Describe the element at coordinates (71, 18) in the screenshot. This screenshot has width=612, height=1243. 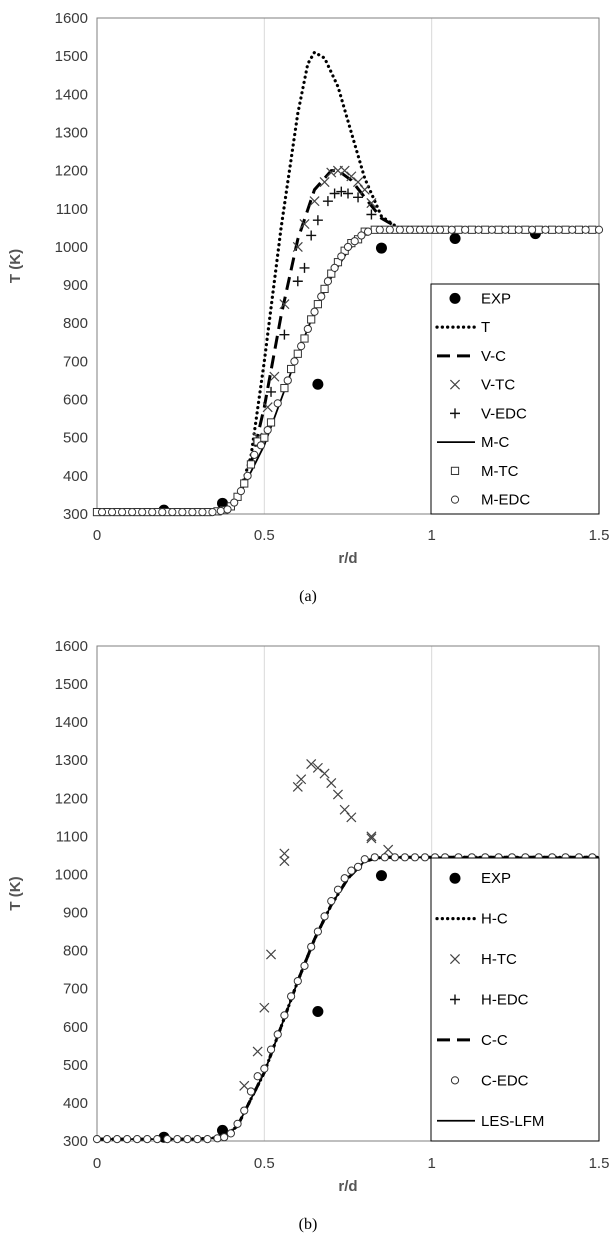
I see `y-tick-label: 1600` at that location.